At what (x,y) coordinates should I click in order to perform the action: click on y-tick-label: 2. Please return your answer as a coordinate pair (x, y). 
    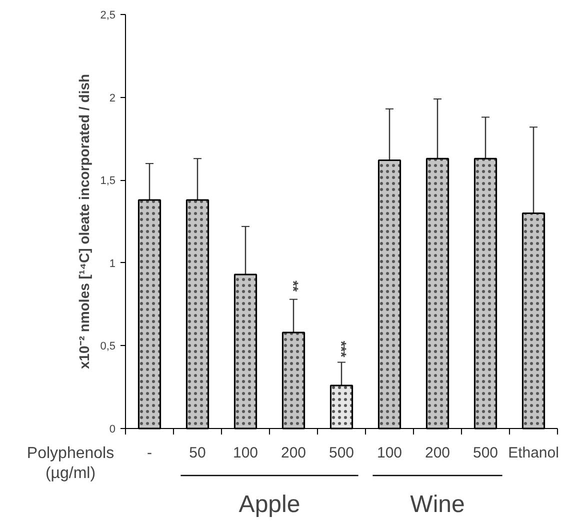
    Looking at the image, I should click on (112, 98).